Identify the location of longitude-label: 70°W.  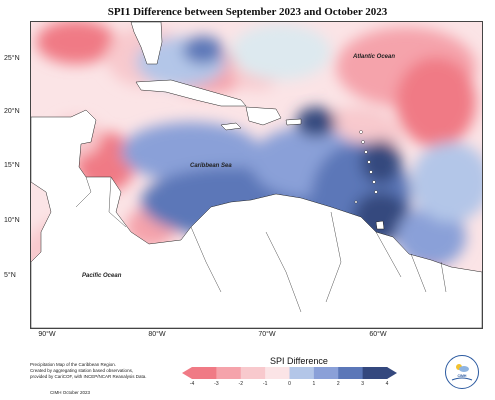
(267, 334).